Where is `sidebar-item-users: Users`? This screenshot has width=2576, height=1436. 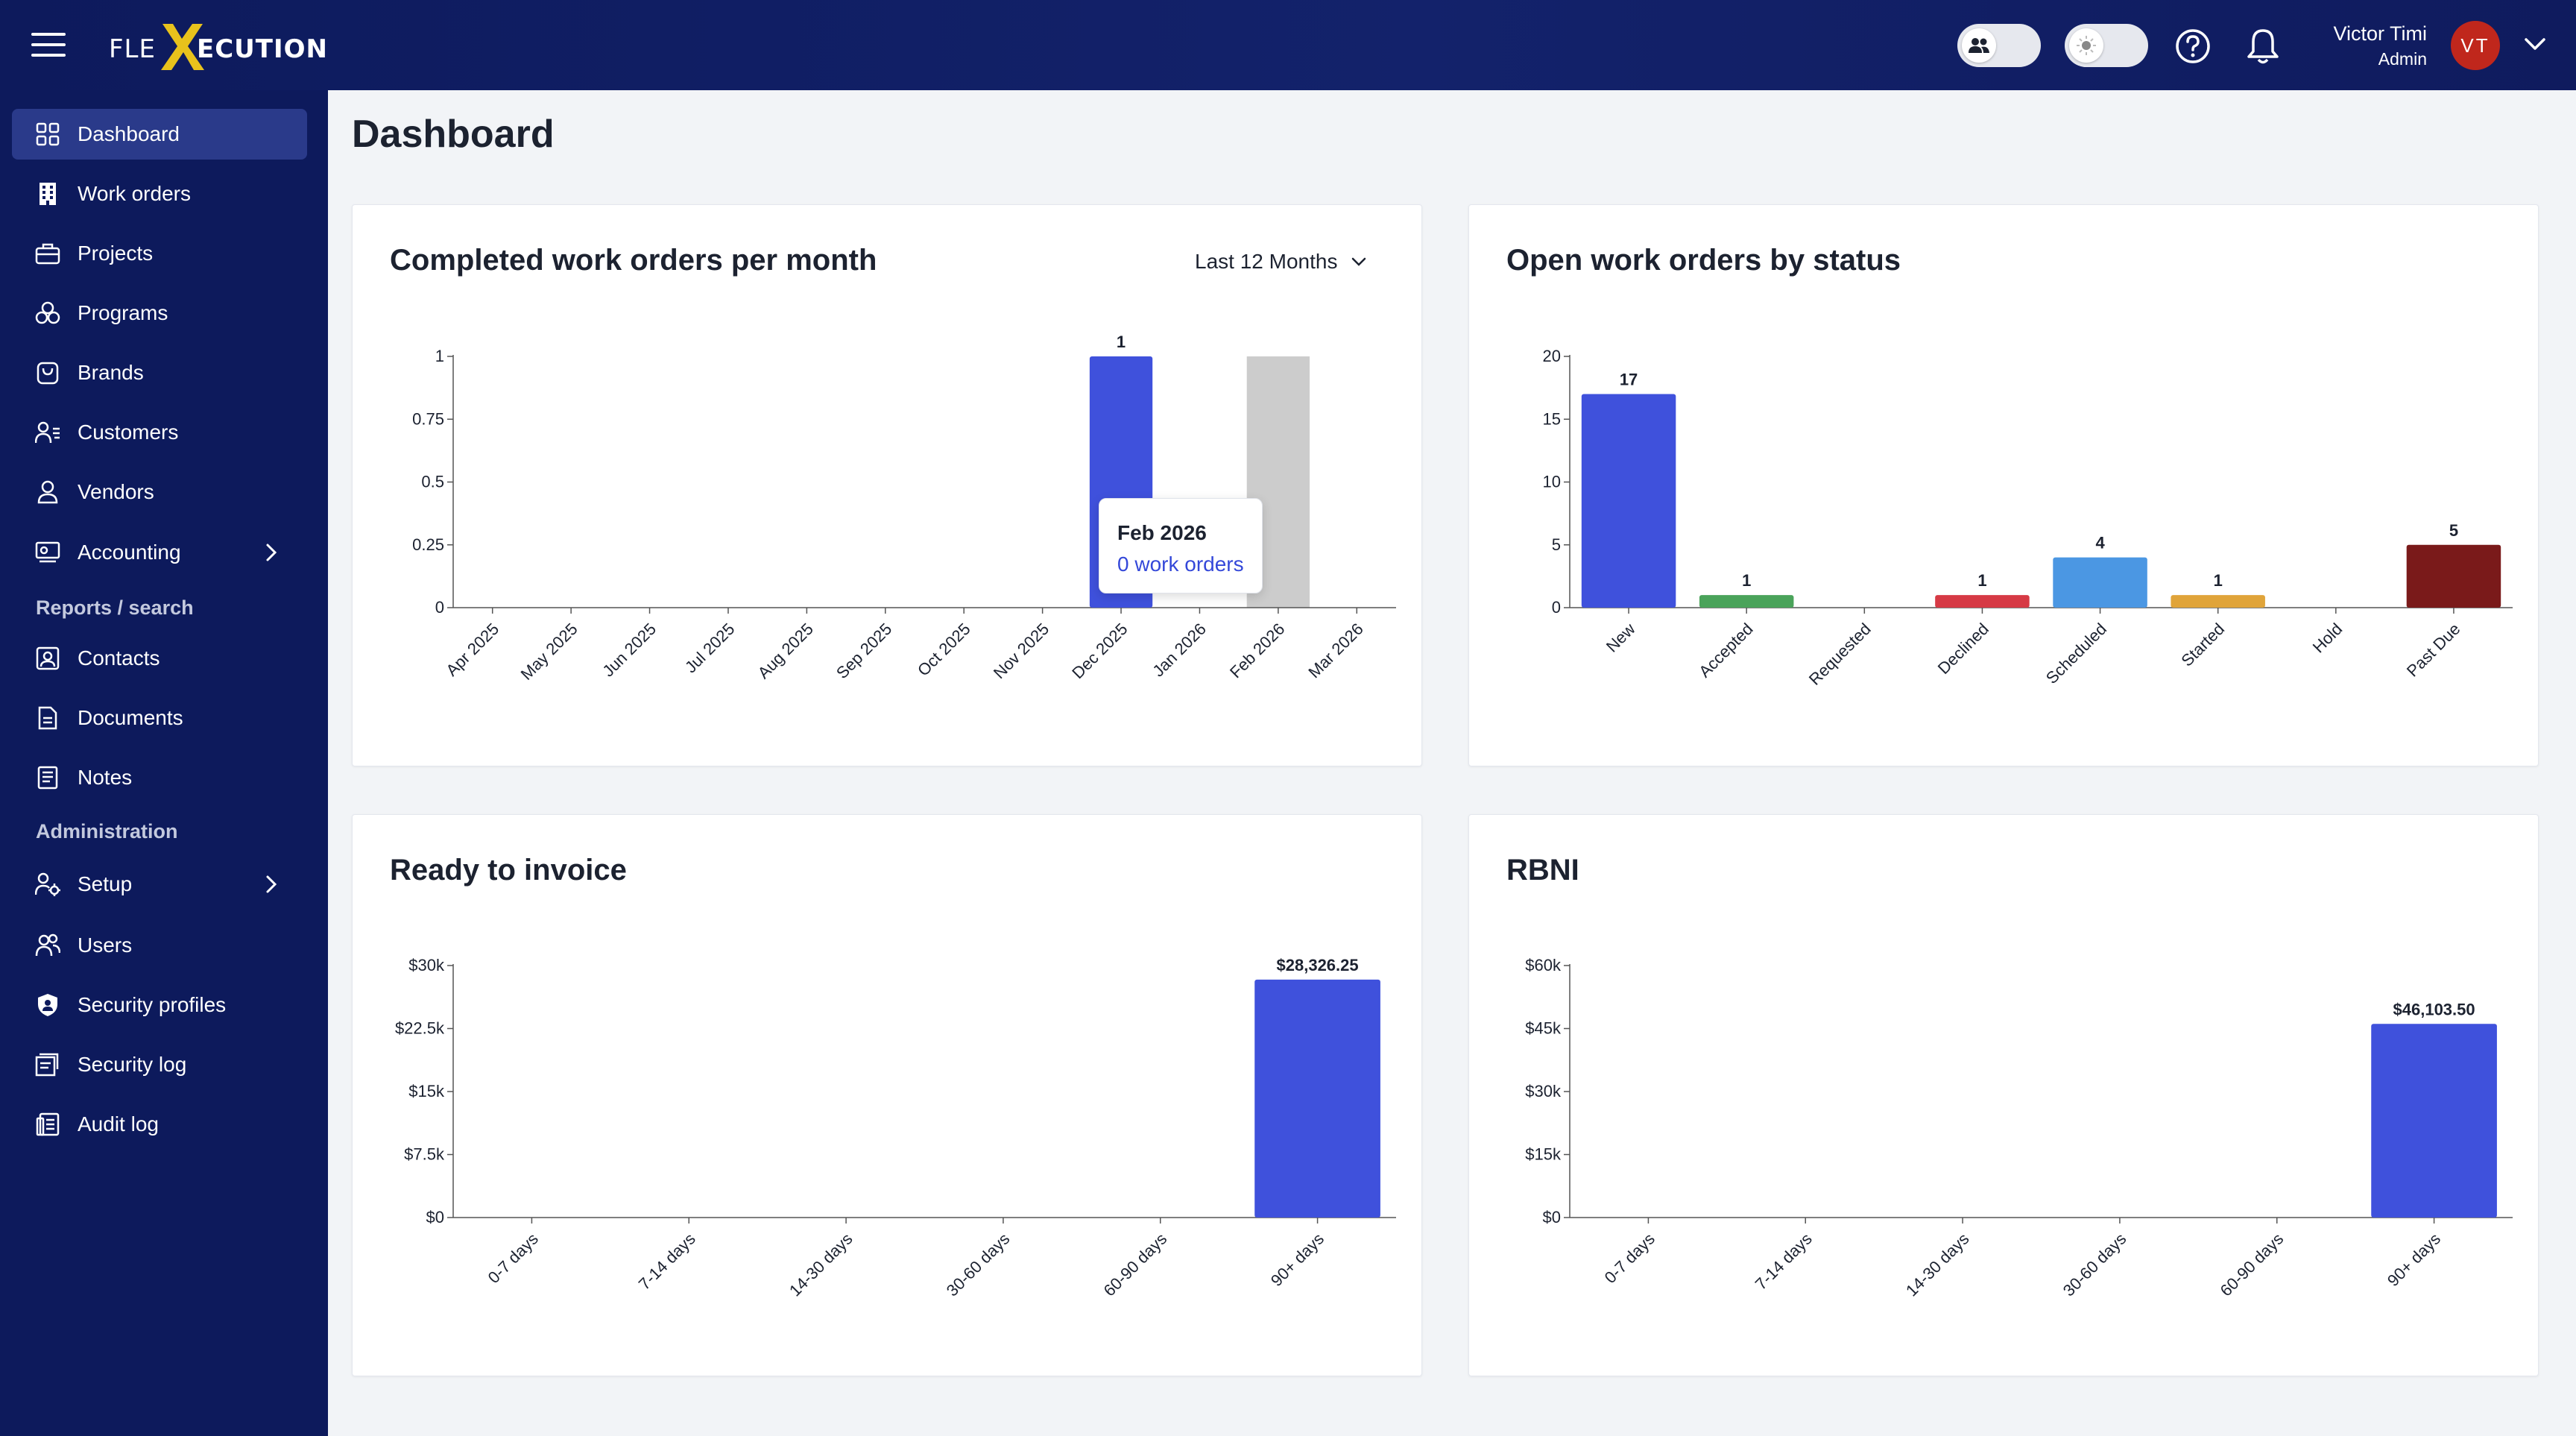 sidebar-item-users: Users is located at coordinates (160, 945).